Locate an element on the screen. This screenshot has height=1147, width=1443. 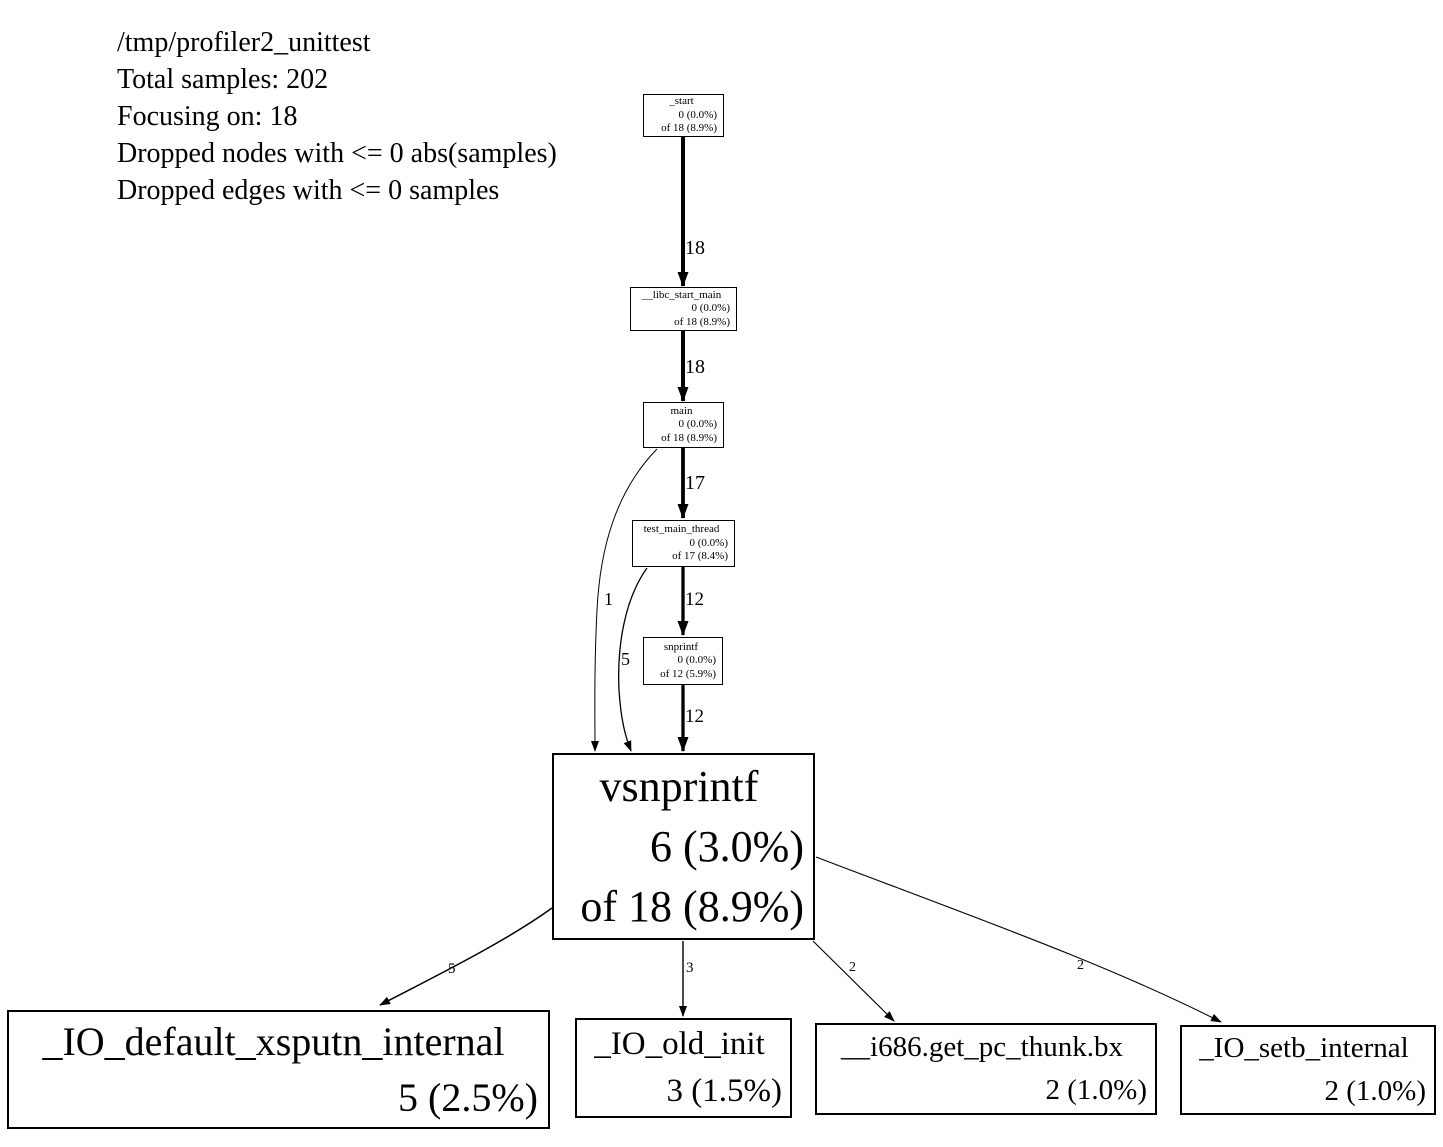
node-snprintf: snprintf 0 (0.0%) of 12 (5.9%) is located at coordinates (683, 661).